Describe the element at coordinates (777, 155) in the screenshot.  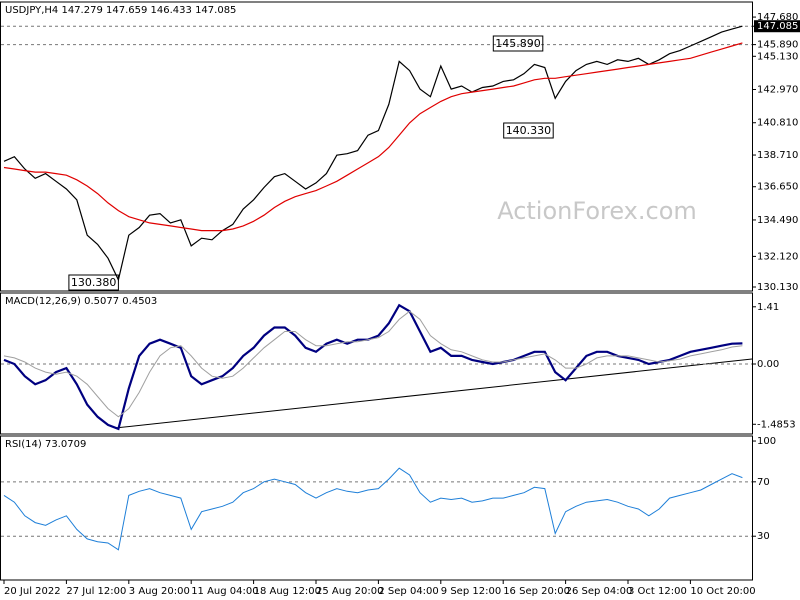
I see `y-tick-label: 138.710` at that location.